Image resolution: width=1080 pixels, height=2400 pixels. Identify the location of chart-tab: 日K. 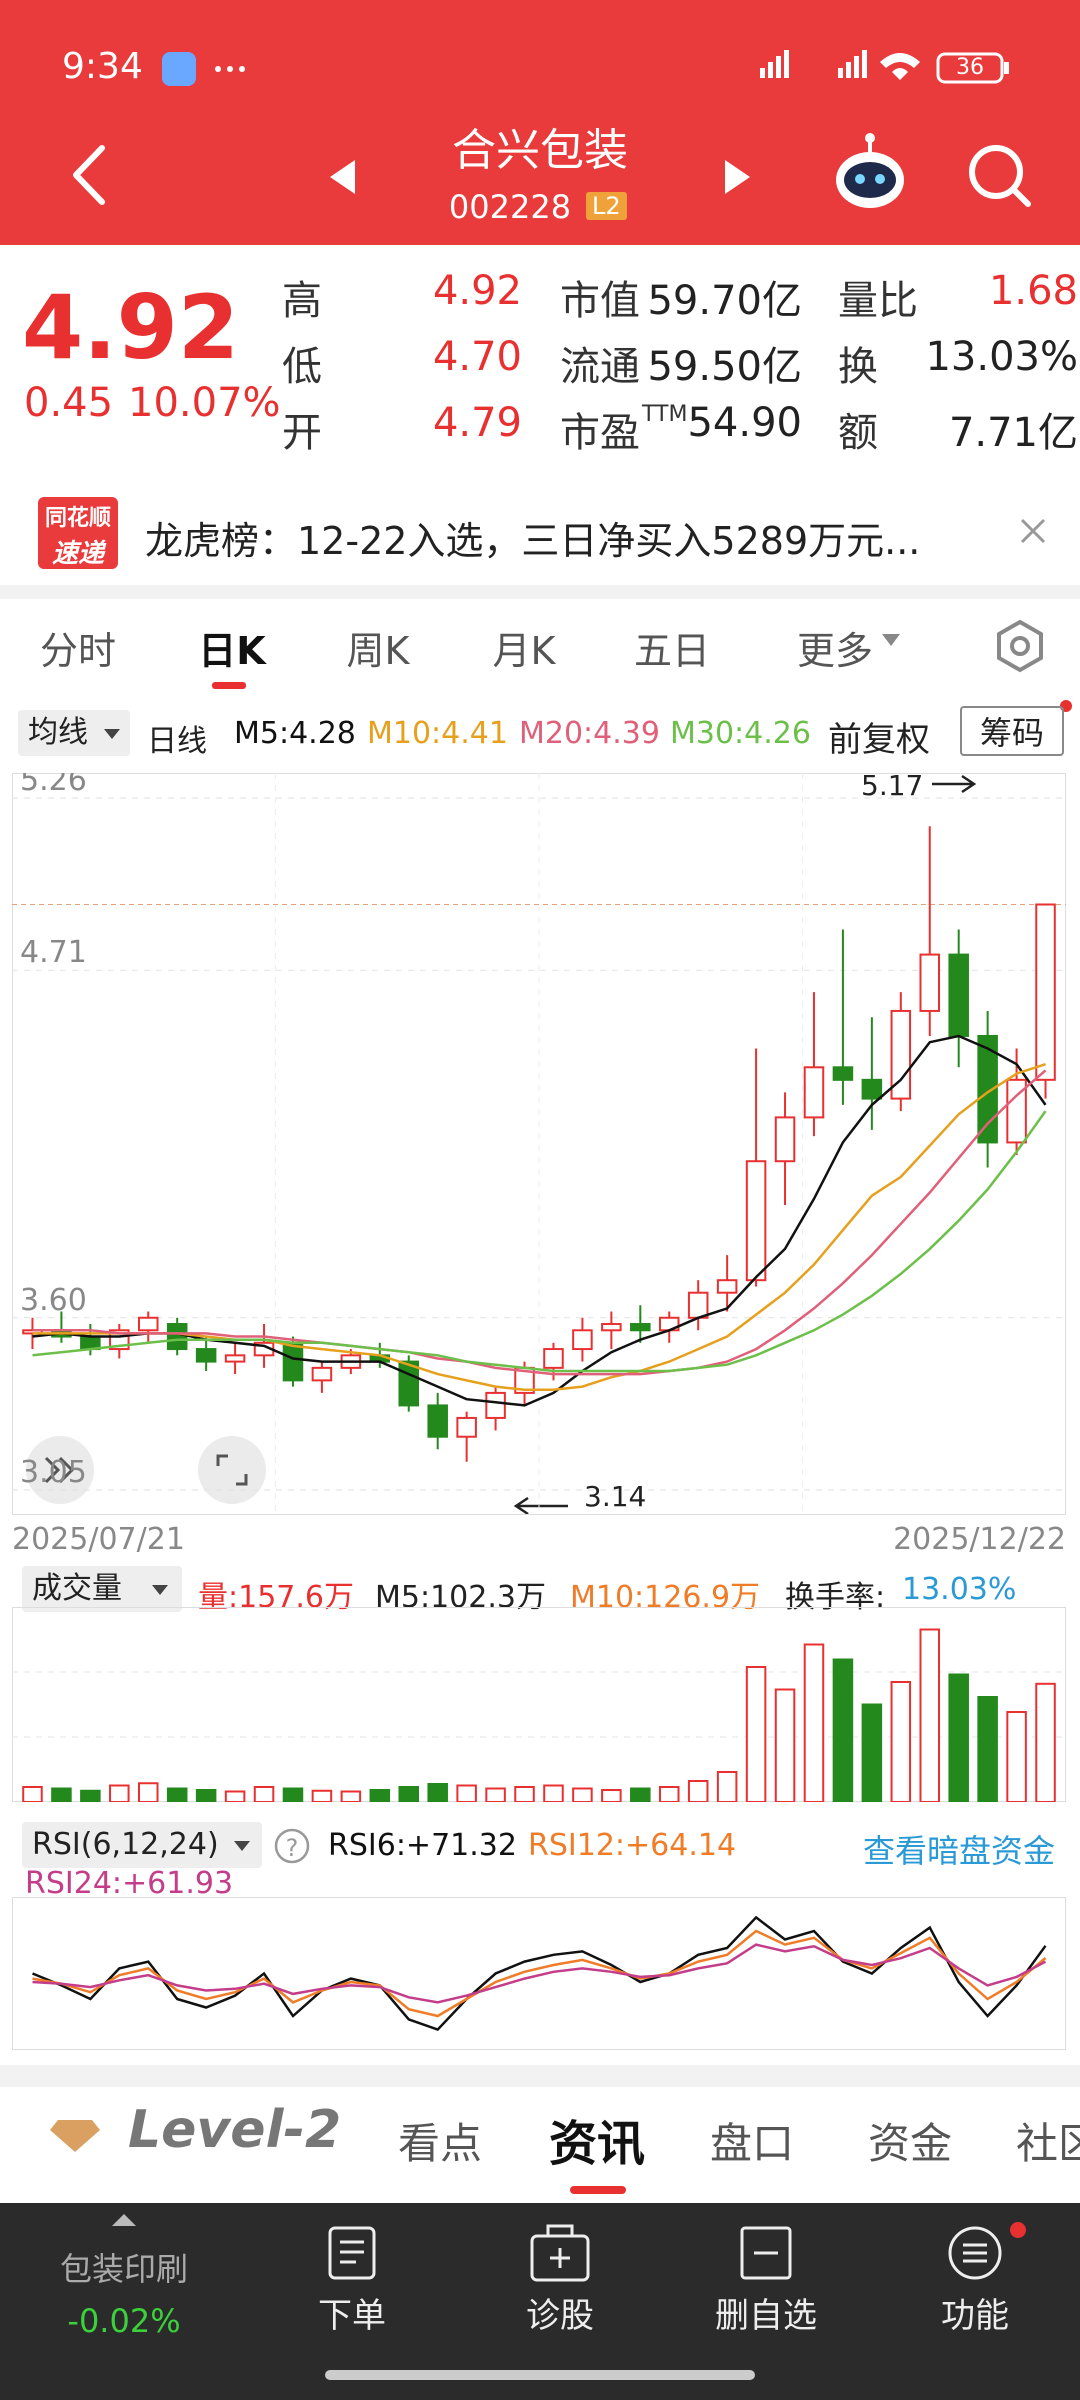
(232, 651).